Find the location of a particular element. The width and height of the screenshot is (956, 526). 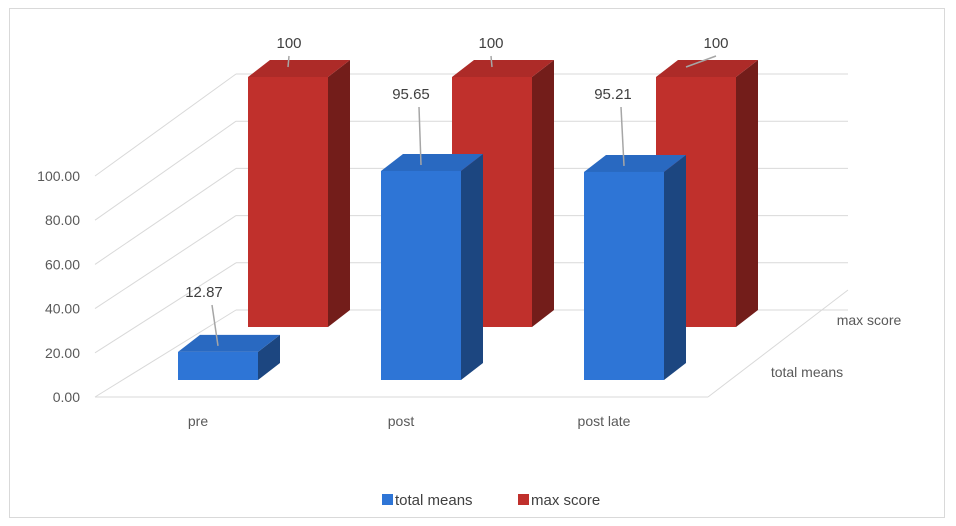

bar-max-score-post-side is located at coordinates (543, 193).